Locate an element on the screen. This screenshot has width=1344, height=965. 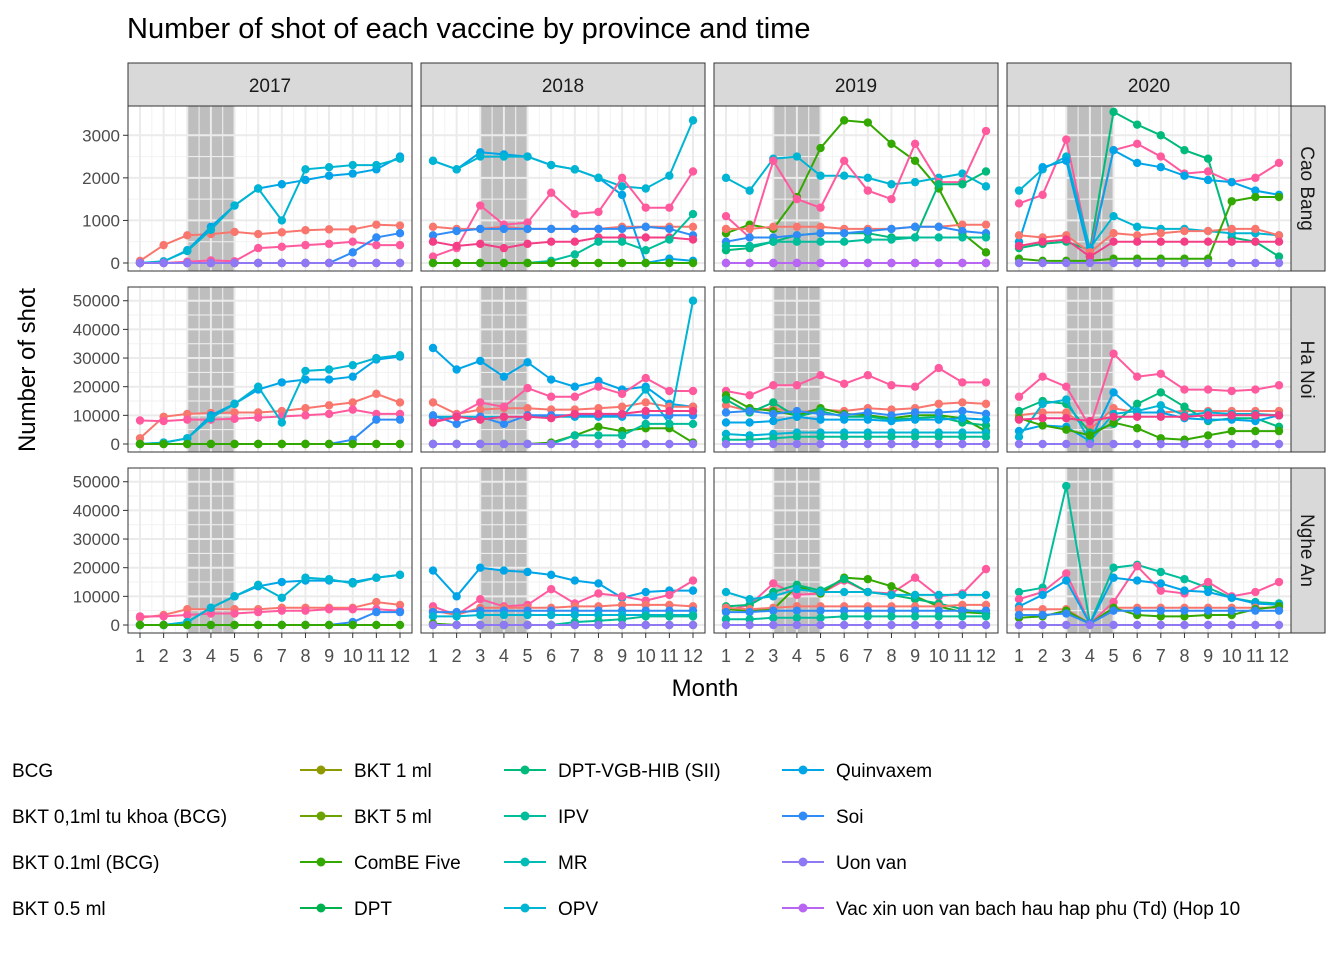
legend-item: DPT is located at coordinates (346, 909).